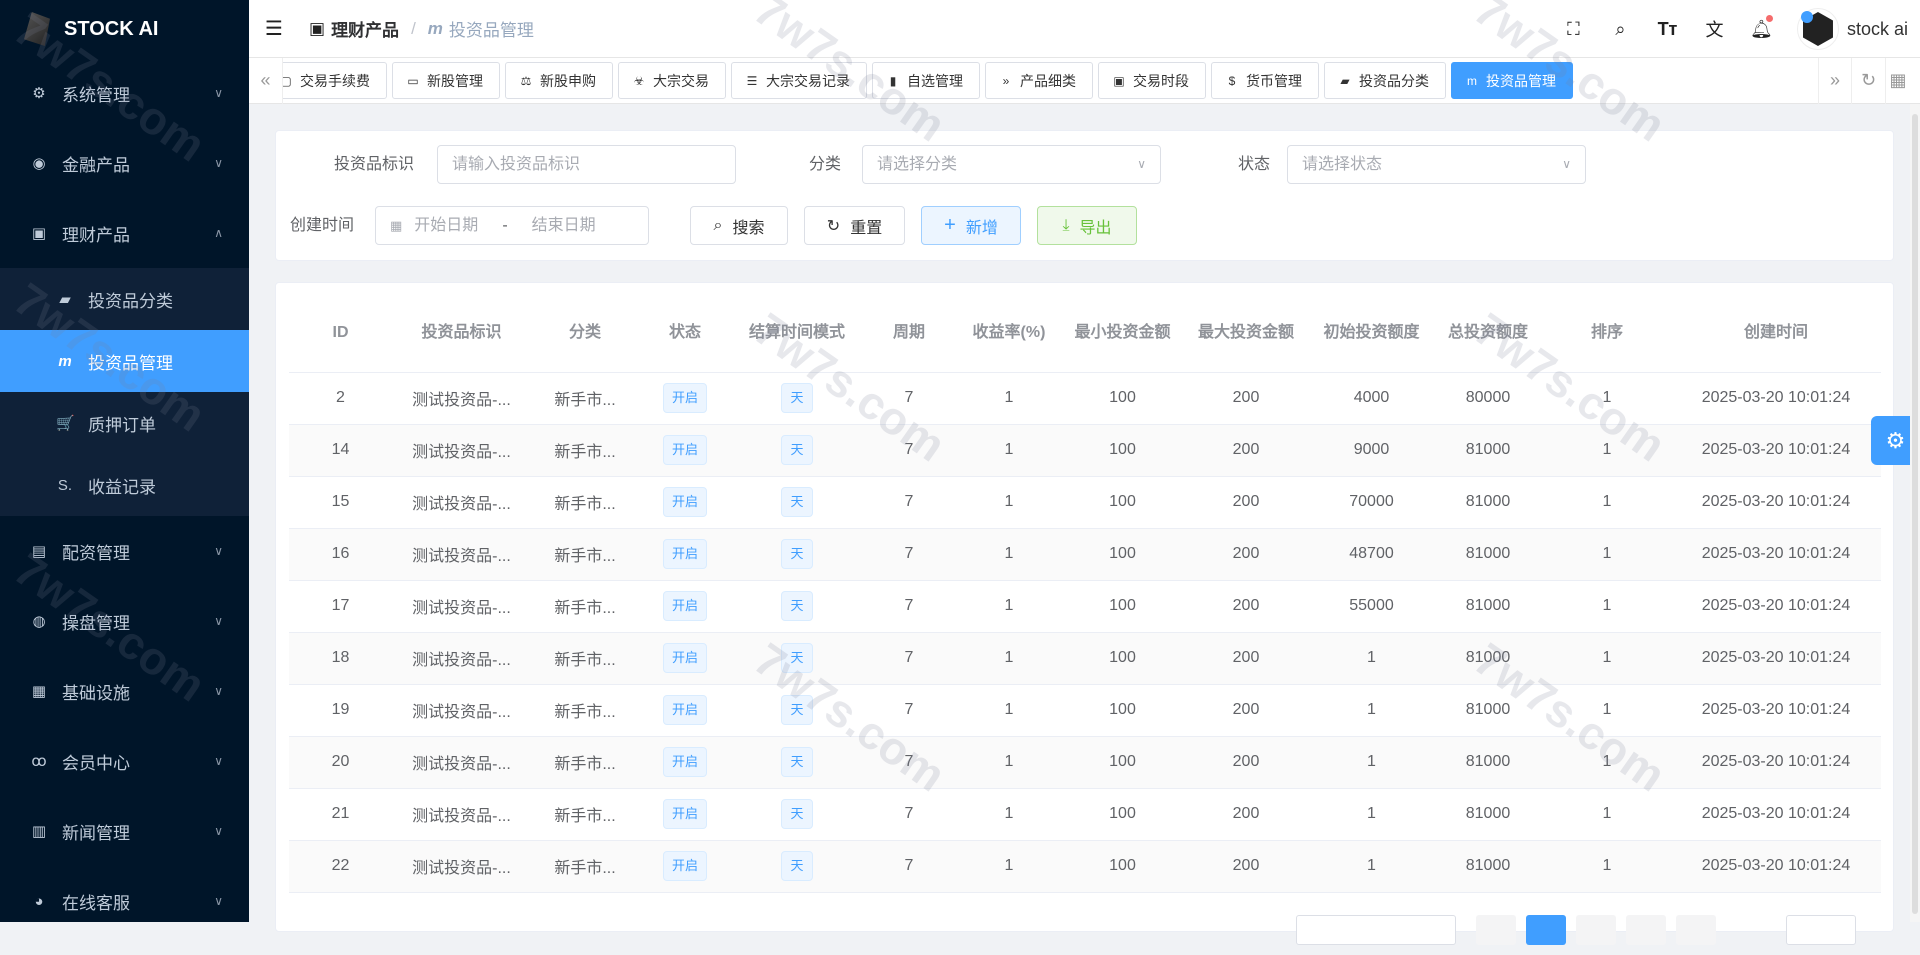 The width and height of the screenshot is (1920, 955). I want to click on column-header: 最小投资金额, so click(1122, 334).